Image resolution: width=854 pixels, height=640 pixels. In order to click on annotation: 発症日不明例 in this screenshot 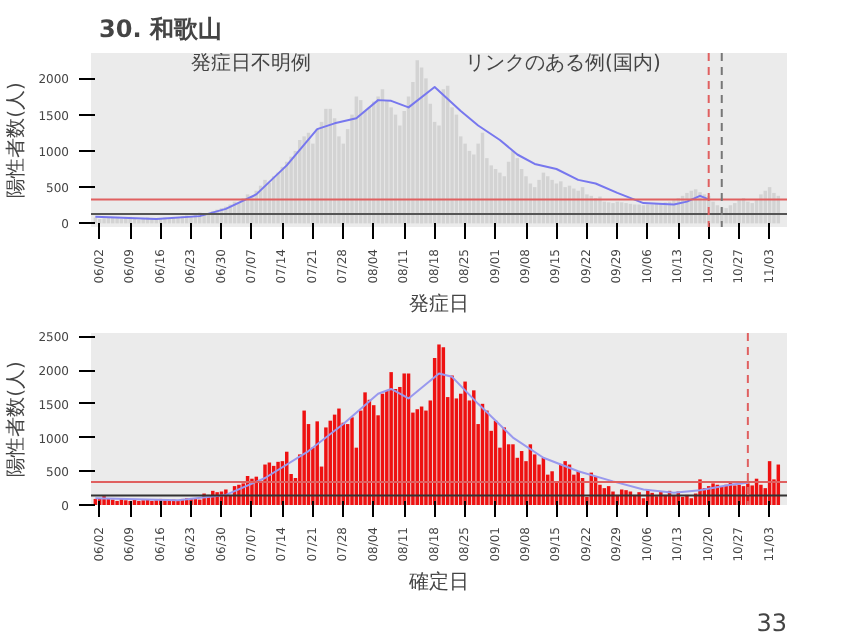, I will do `click(251, 63)`.